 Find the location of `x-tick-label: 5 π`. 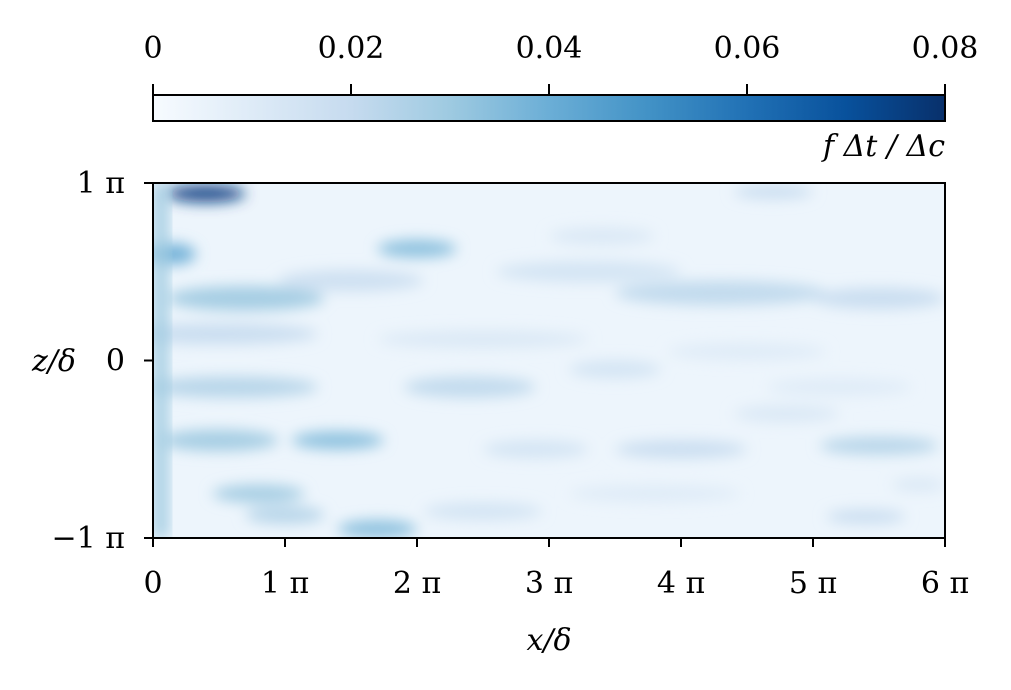

x-tick-label: 5 π is located at coordinates (813, 583).